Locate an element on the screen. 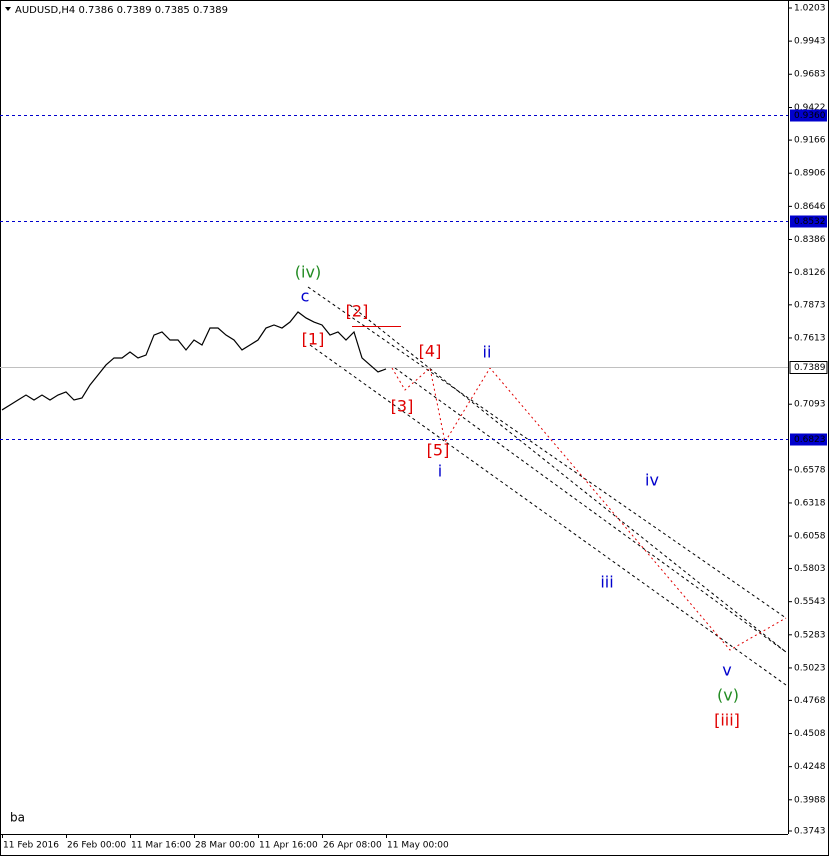 This screenshot has width=829, height=856. wave-label: (iv) is located at coordinates (308, 272).